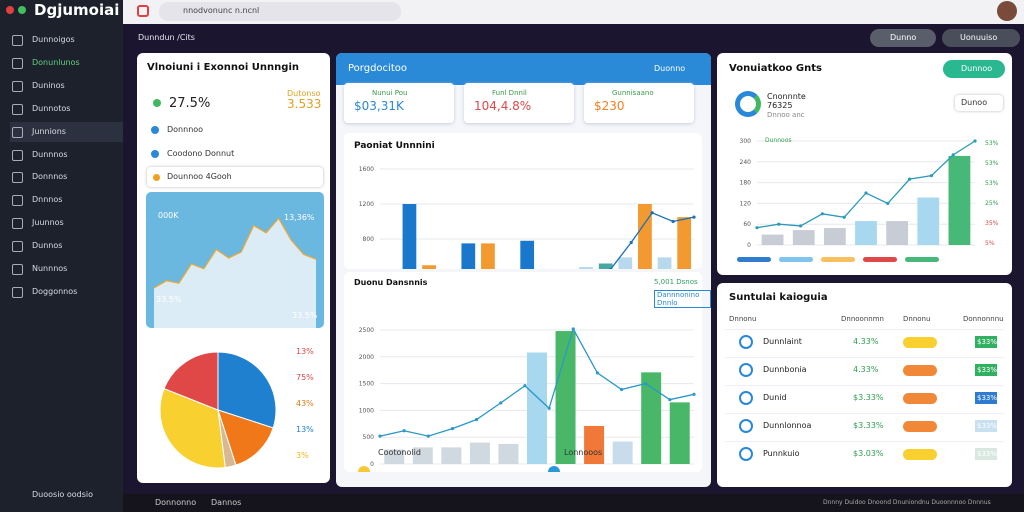  Describe the element at coordinates (778, 140) in the screenshot. I see `legend-label: Dunnoos` at that location.